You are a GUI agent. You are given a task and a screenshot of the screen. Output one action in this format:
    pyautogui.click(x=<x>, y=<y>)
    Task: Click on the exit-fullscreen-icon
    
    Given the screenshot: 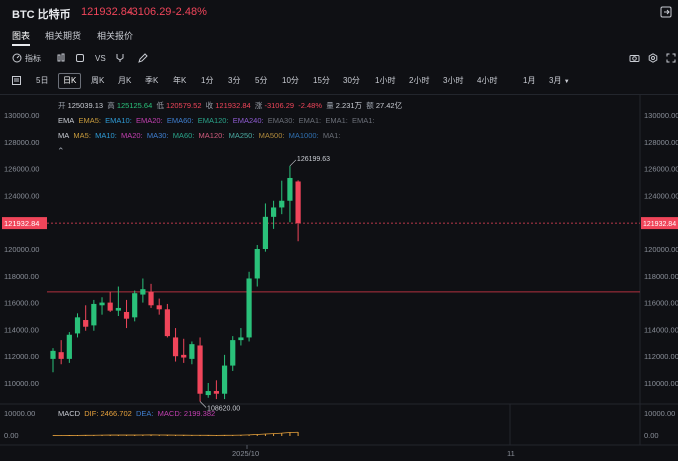 What is the action you would take?
    pyautogui.click(x=666, y=11)
    